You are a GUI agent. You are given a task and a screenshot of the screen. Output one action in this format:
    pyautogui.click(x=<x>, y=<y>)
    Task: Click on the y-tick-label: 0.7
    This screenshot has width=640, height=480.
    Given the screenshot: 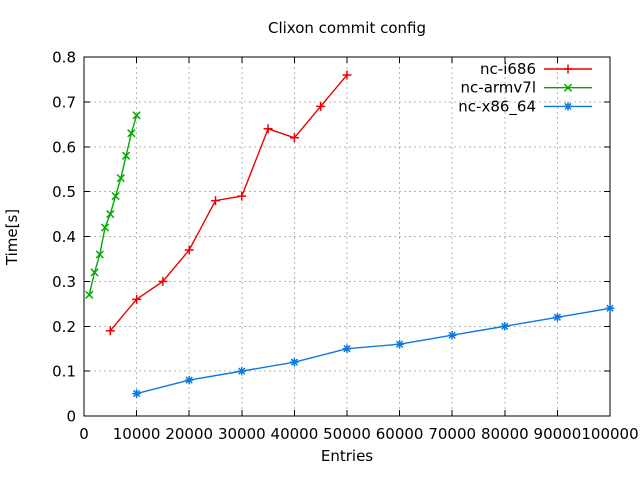 What is the action you would take?
    pyautogui.click(x=64, y=102)
    